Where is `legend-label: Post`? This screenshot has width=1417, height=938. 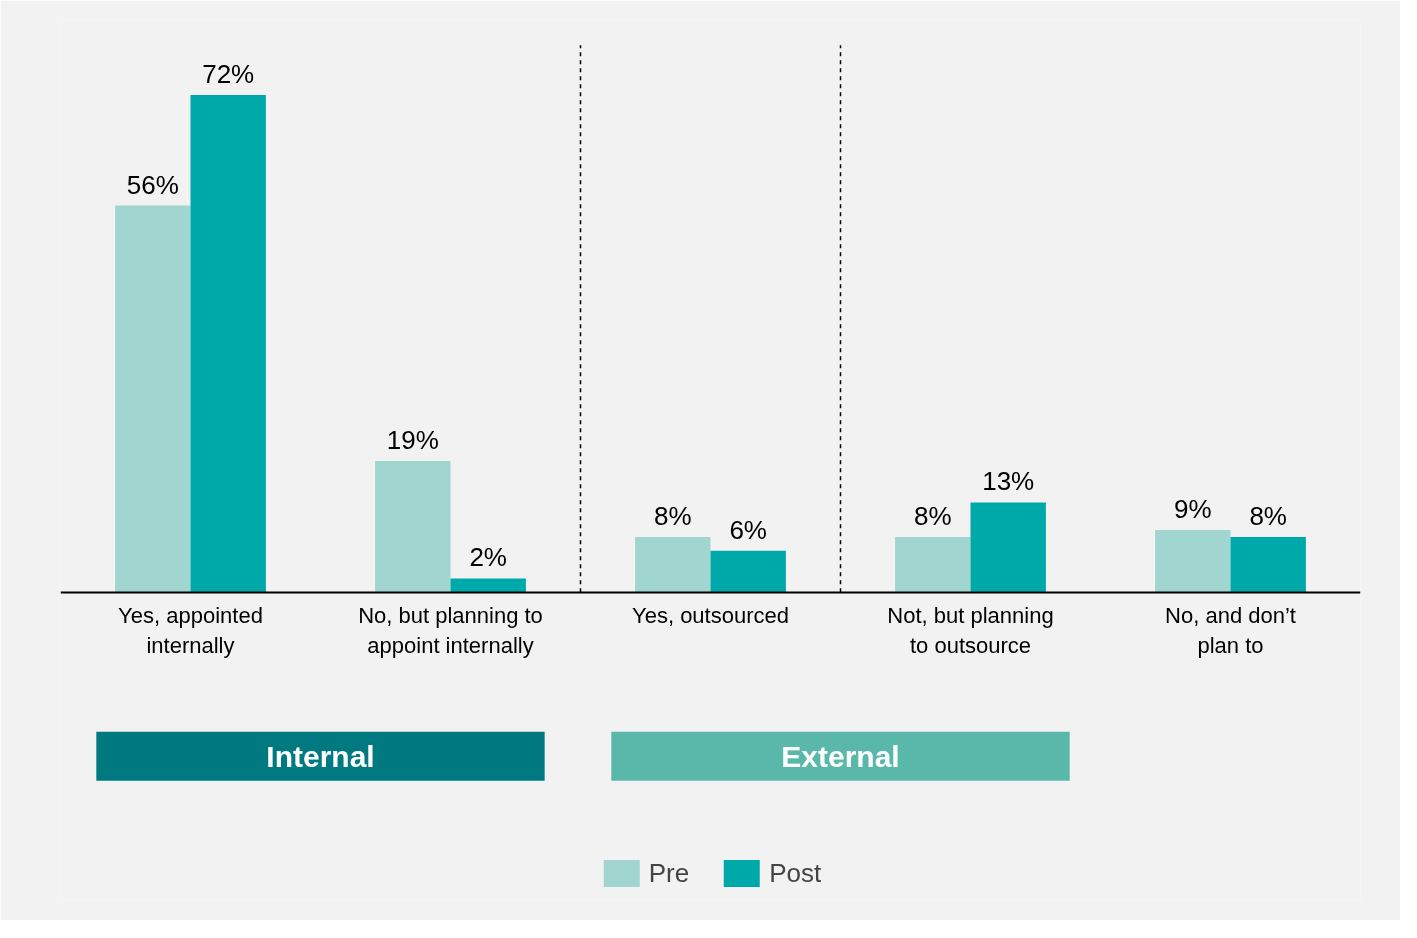 legend-label: Post is located at coordinates (795, 873).